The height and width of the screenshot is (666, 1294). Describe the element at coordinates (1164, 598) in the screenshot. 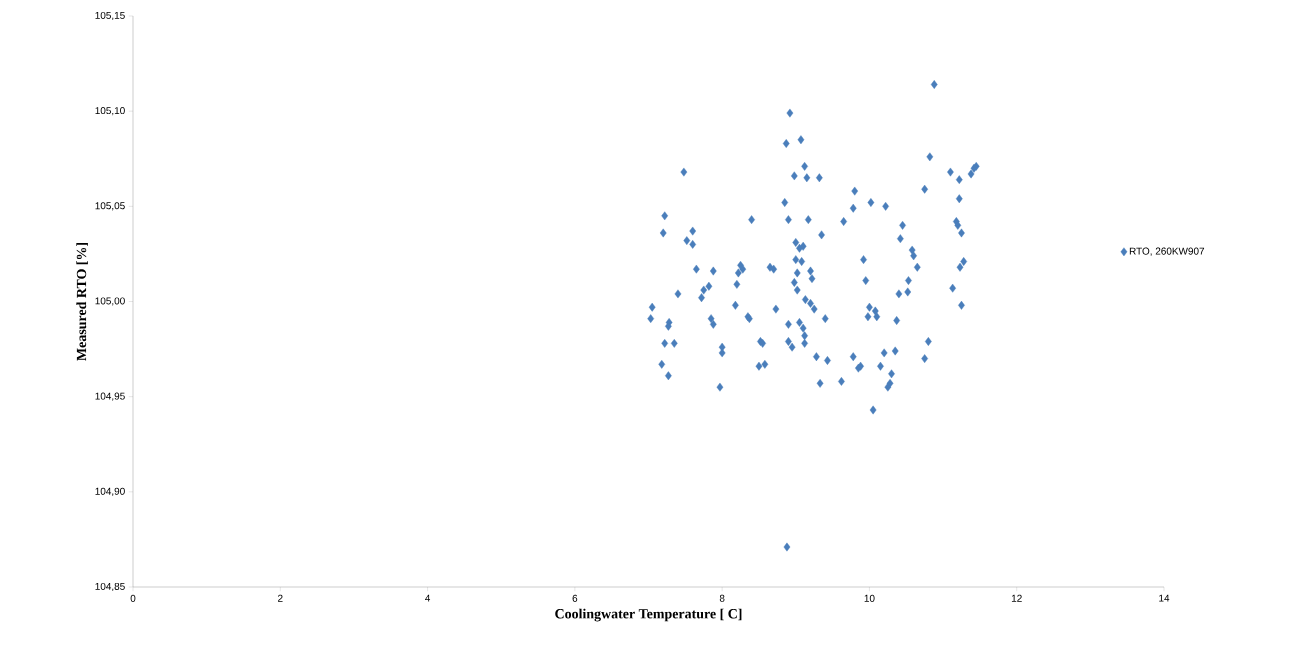

I see `x-tick-label: 14` at that location.